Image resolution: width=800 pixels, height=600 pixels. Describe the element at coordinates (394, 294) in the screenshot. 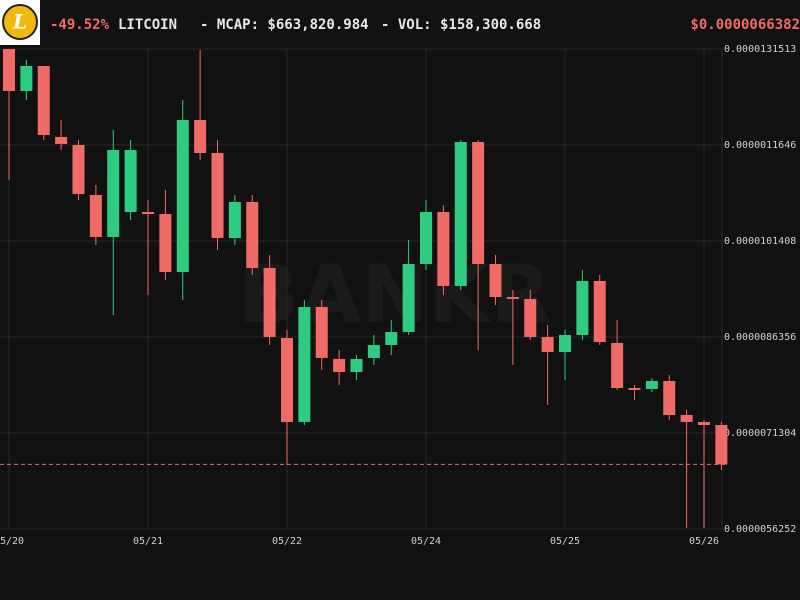

I see `watermark: BANKR` at that location.